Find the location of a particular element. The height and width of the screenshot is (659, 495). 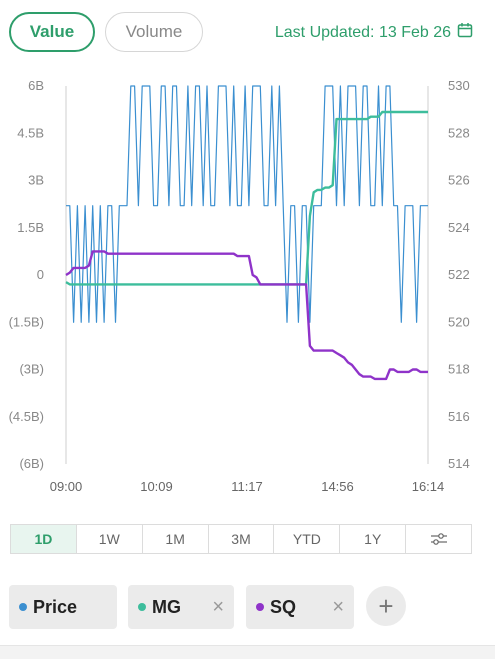

x-axis-tick-label: 09:00 is located at coordinates (66, 486).